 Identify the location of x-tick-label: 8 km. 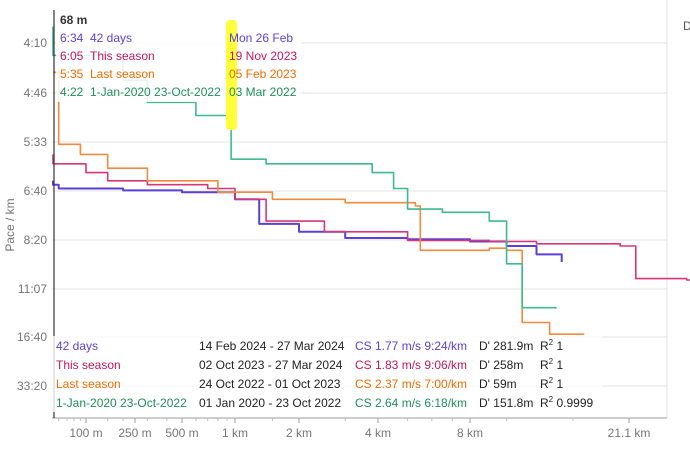
(470, 433).